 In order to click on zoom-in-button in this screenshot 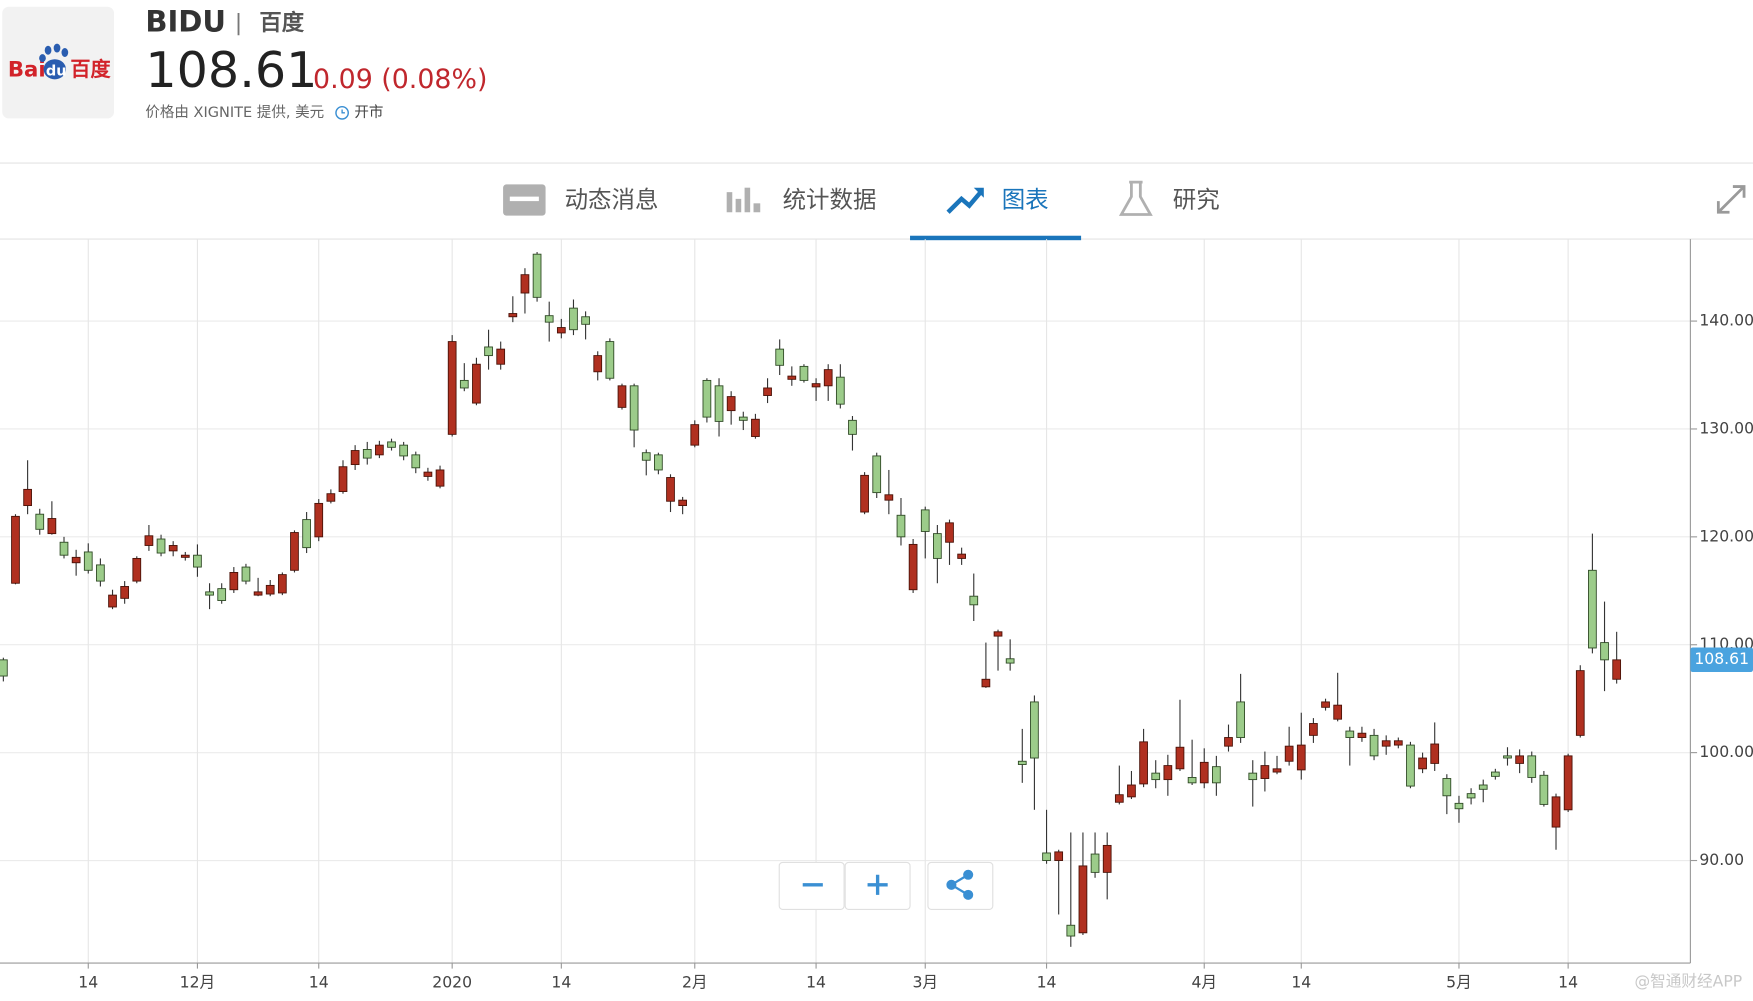, I will do `click(877, 885)`.